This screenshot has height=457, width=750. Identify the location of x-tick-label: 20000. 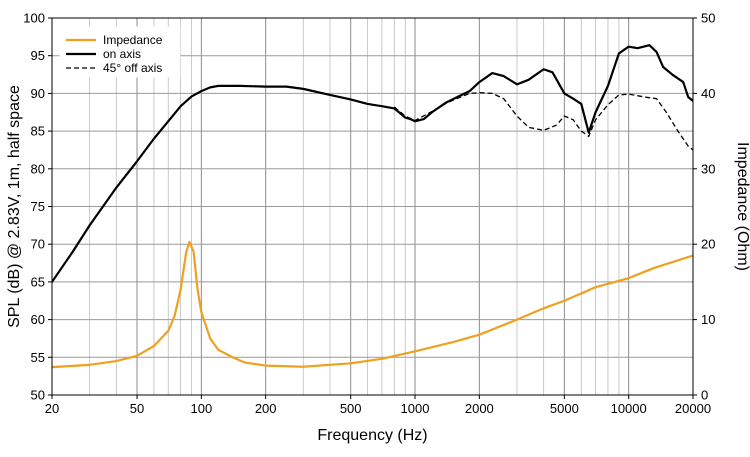
(693, 408).